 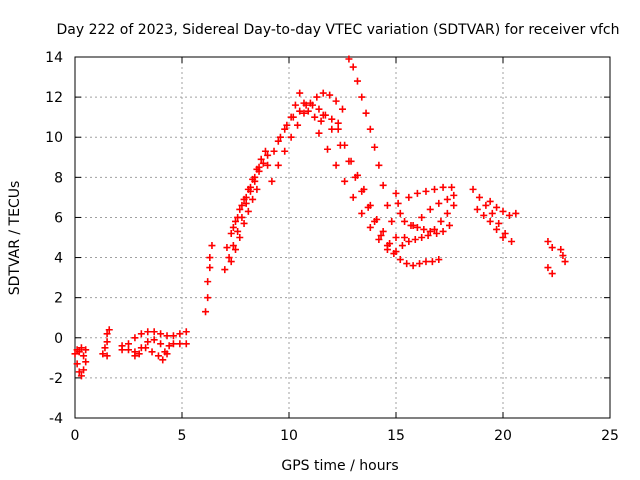 I want to click on y-tick-label: 0, so click(x=58, y=339).